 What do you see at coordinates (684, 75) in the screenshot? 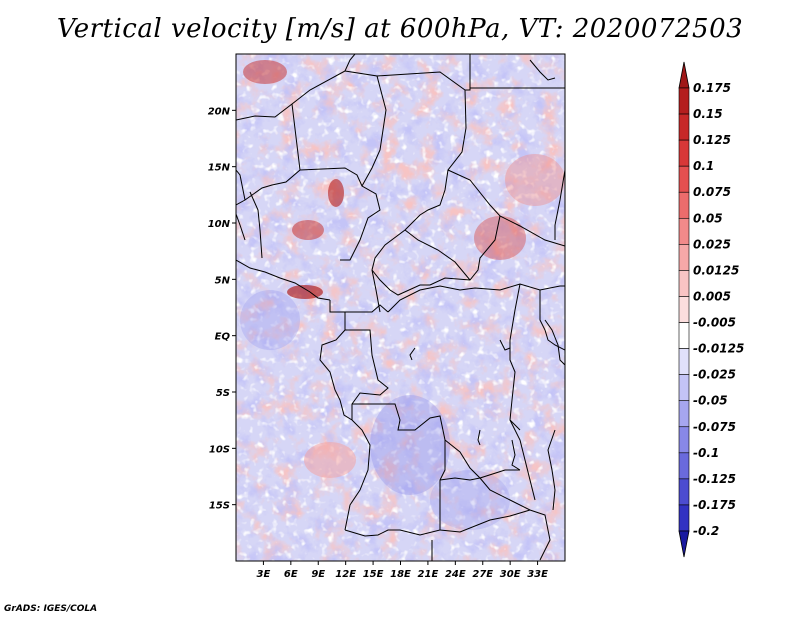
I see `colorbar-max-arrow` at bounding box center [684, 75].